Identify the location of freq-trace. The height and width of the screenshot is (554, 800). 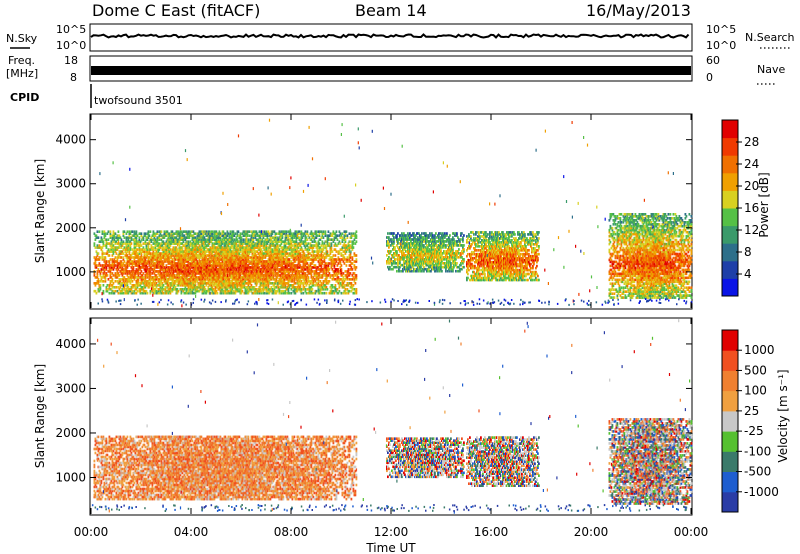
(391, 70).